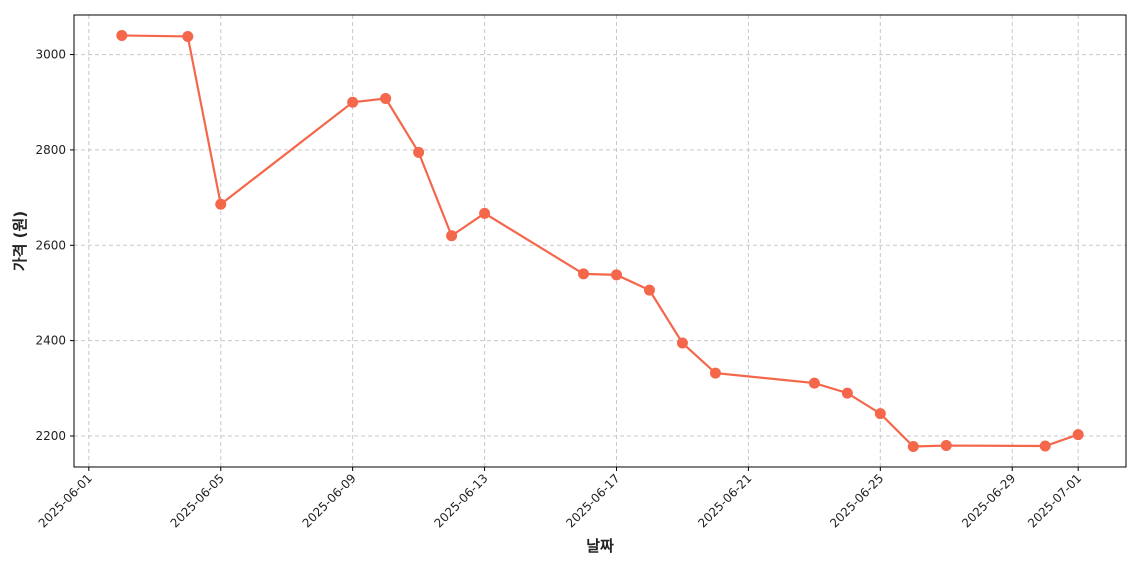 The image size is (1140, 570). I want to click on x-tick-label: 2025-06-21, so click(724, 500).